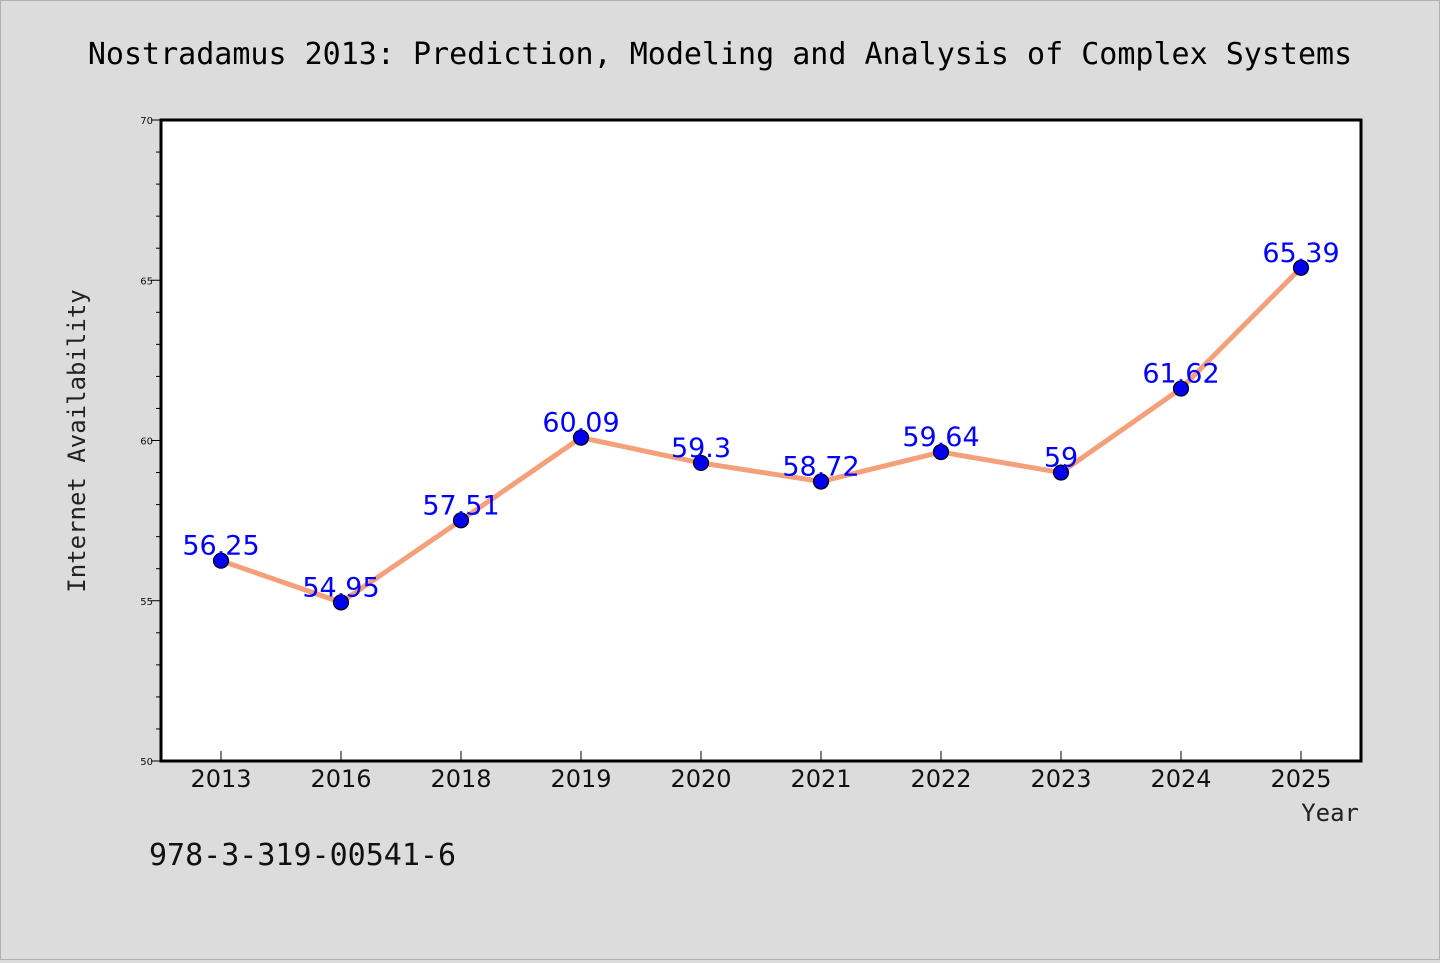  I want to click on y-tick-label: 65, so click(146, 281).